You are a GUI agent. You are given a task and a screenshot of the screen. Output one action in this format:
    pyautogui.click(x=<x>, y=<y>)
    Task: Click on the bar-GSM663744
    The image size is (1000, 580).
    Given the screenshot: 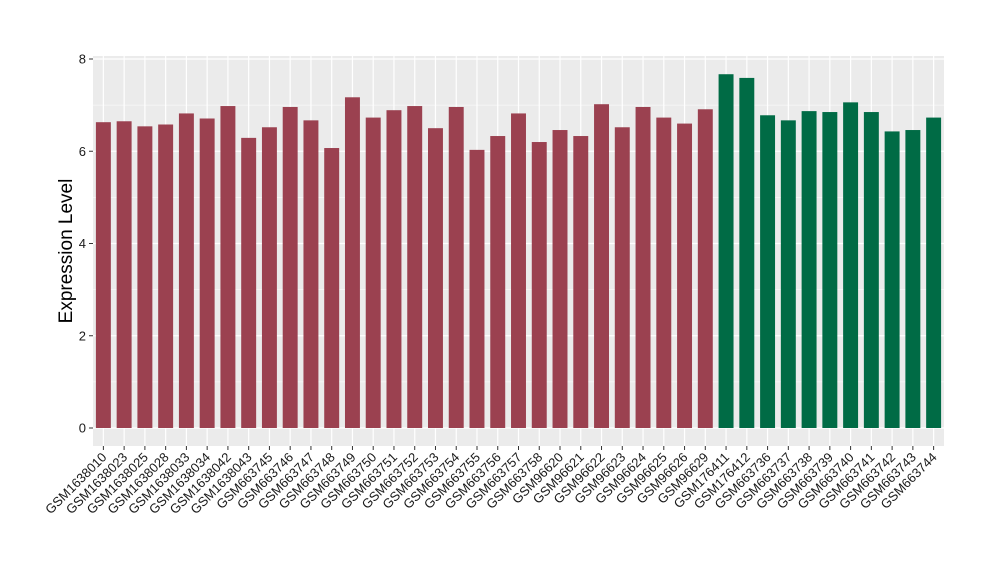 What is the action you would take?
    pyautogui.click(x=934, y=273)
    